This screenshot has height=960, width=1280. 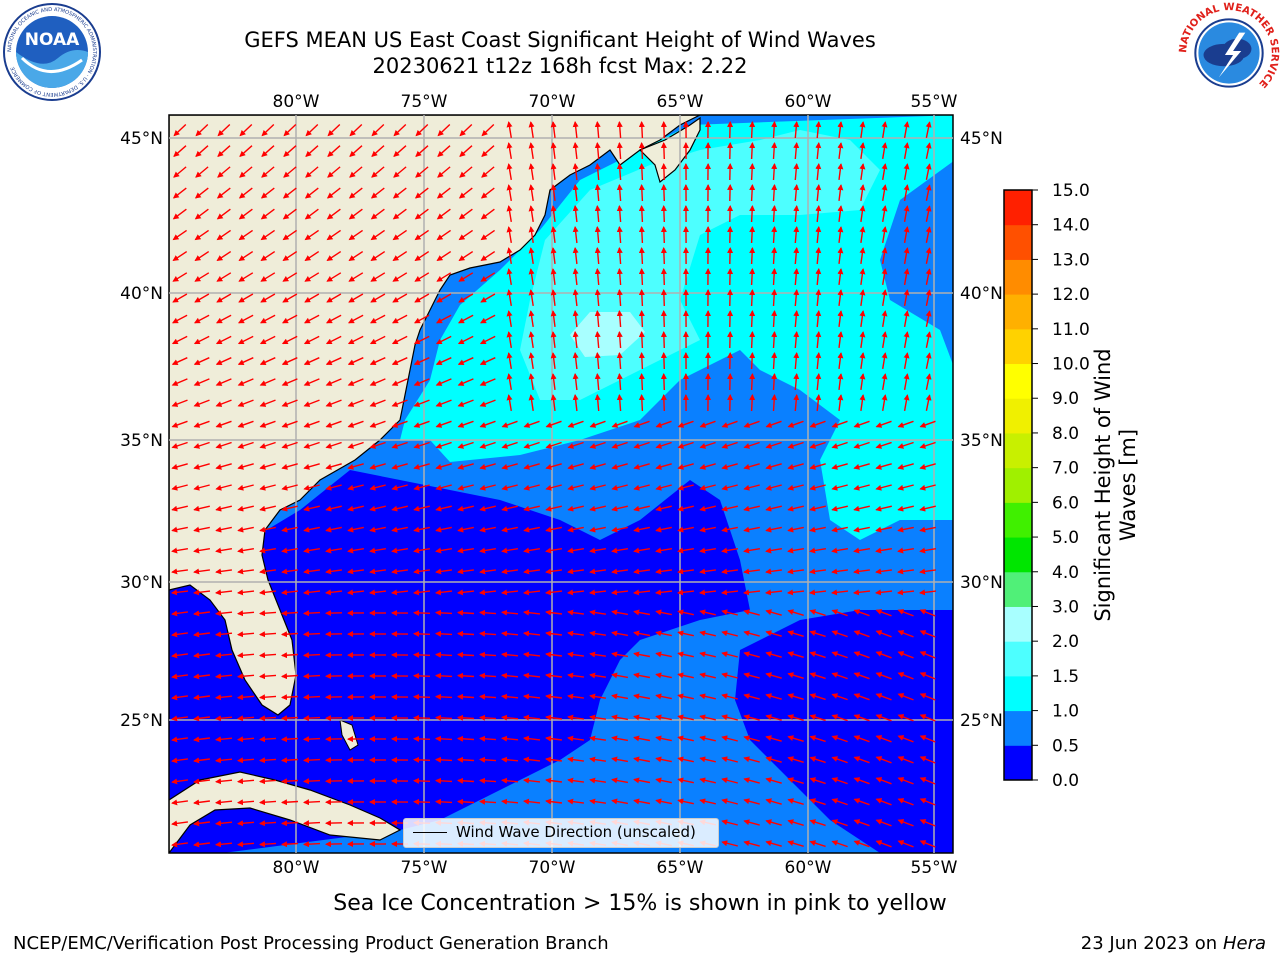 I want to click on colorbar-tick-label: 13.0, so click(x=1071, y=260).